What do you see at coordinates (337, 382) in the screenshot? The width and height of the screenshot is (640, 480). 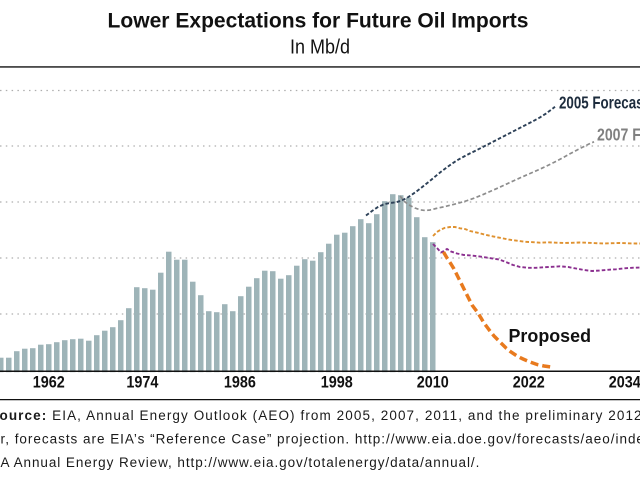 I see `svg-text: 1998` at bounding box center [337, 382].